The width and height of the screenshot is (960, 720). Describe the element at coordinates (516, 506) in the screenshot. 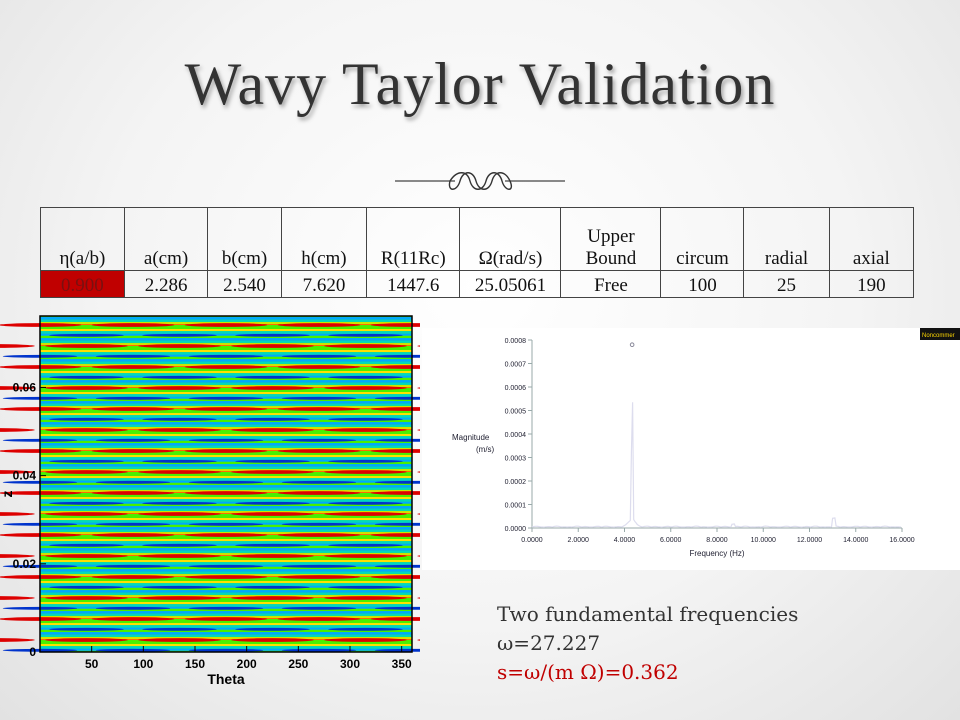

I see `spectrum-y-tick-label: 0.0001` at that location.